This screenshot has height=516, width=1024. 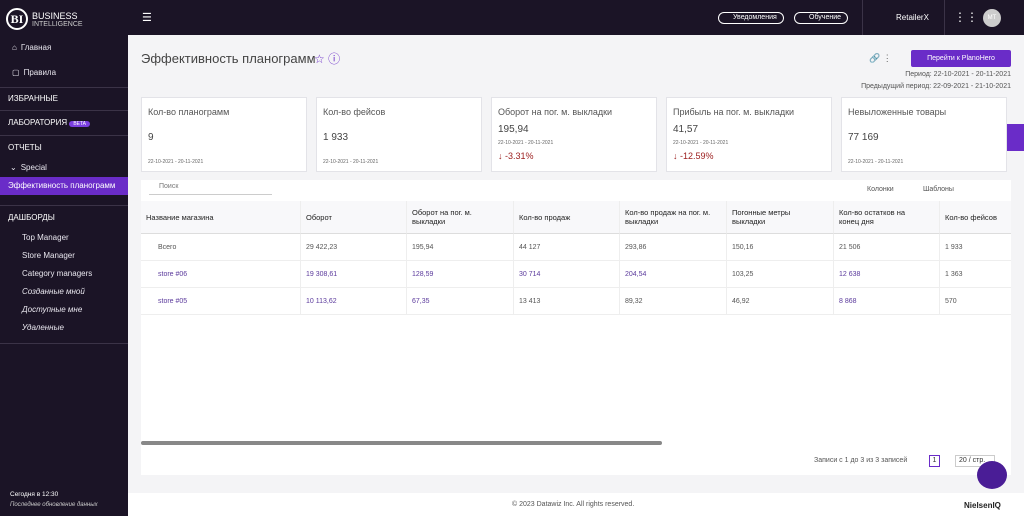 I want to click on column-header: Оборот, so click(x=354, y=217).